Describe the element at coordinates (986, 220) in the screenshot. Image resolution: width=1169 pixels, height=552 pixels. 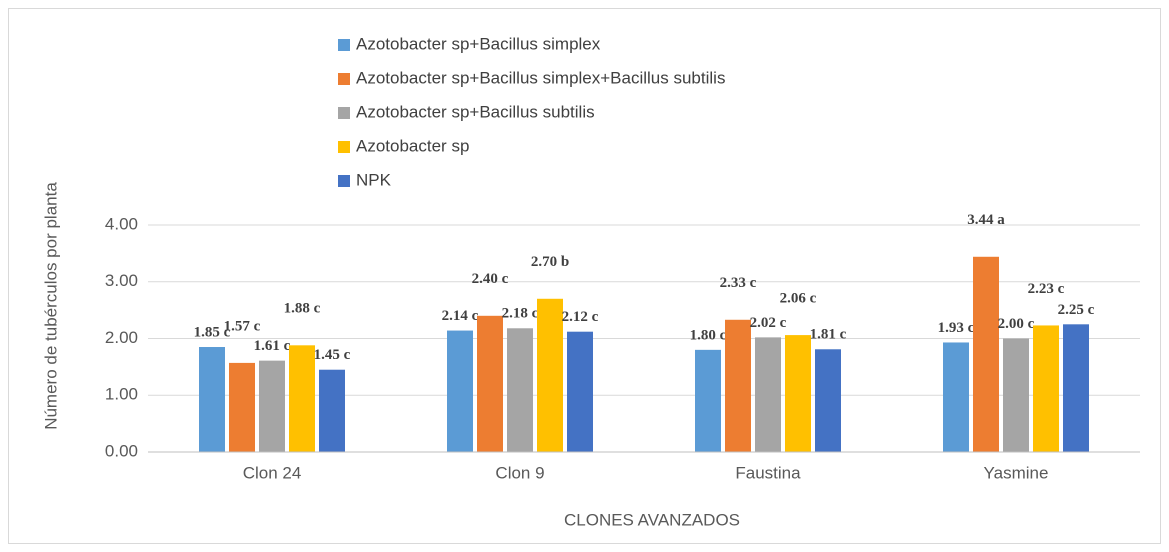
I see `data-label: 3.44 a` at that location.